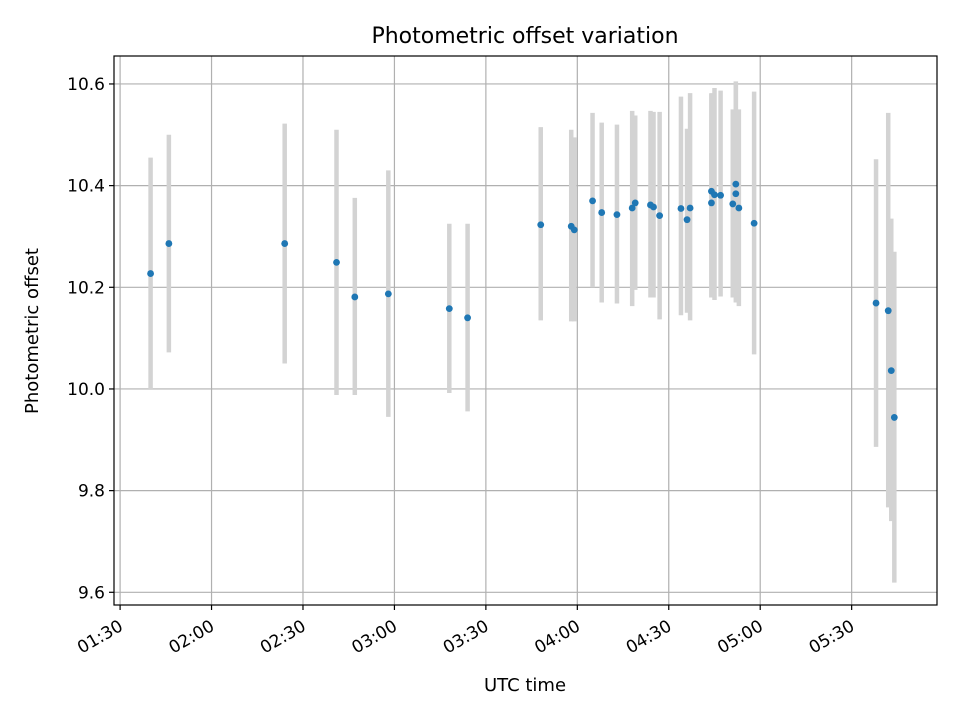 The height and width of the screenshot is (720, 960). Describe the element at coordinates (86, 288) in the screenshot. I see `y-tick-label: 10.2` at that location.